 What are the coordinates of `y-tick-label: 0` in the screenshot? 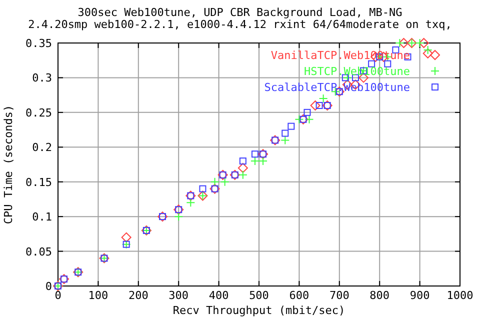 It's located at (48, 286).